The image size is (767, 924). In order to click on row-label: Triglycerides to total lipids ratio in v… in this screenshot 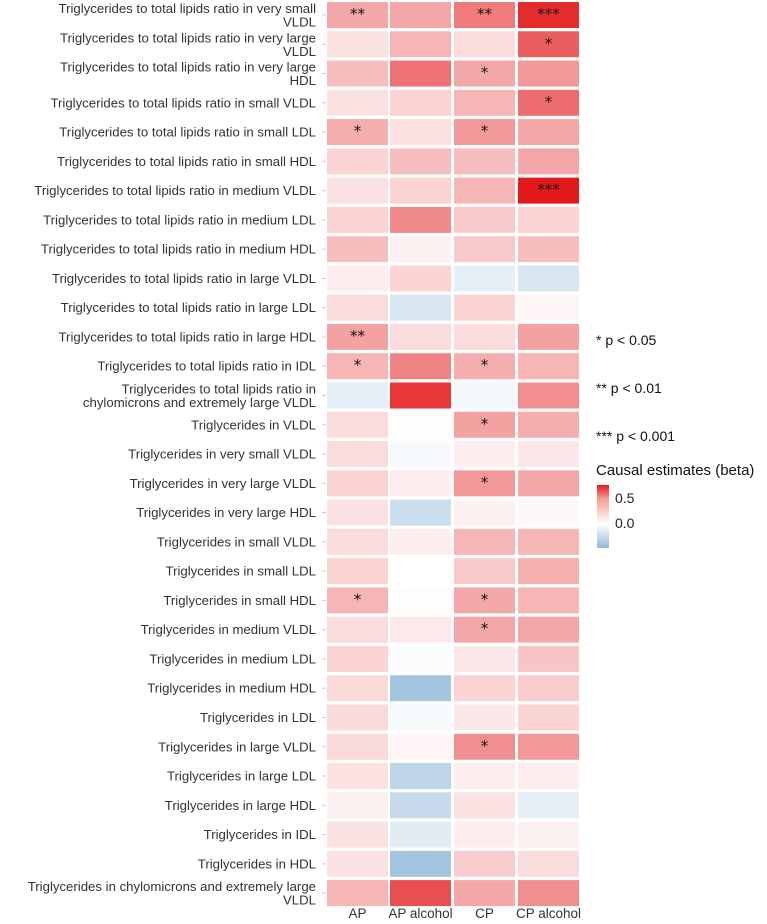, I will do `click(188, 74)`.